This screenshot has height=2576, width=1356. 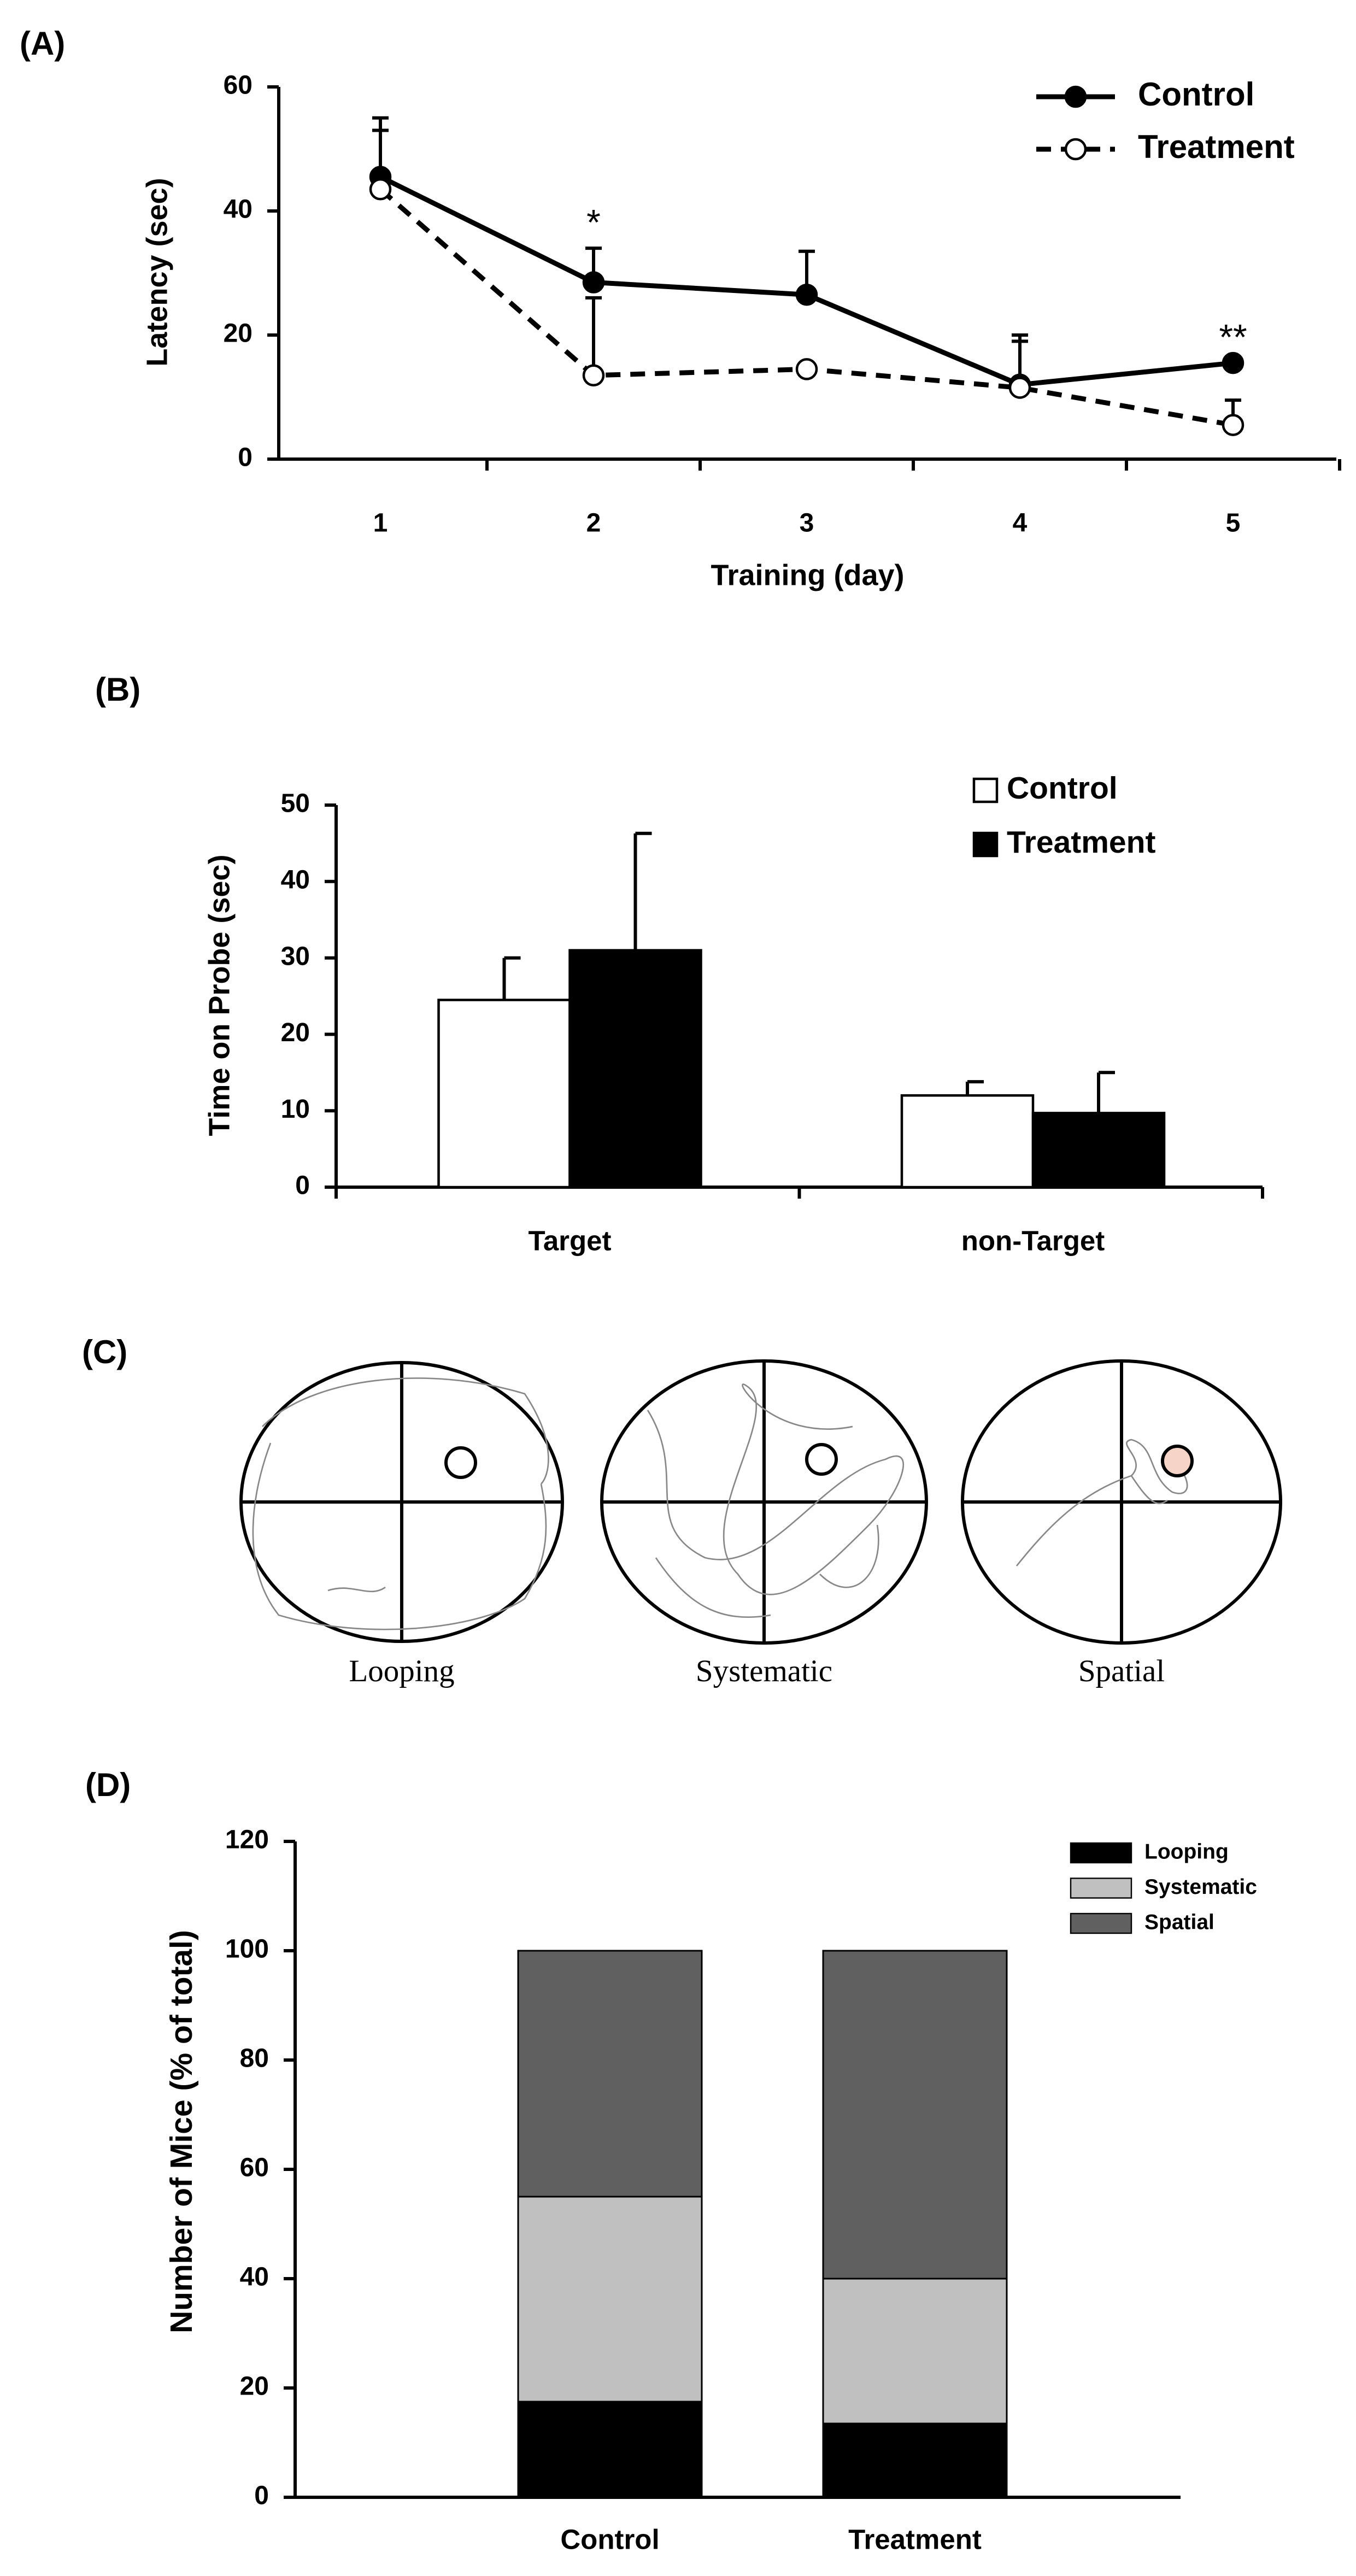 What do you see at coordinates (807, 523) in the screenshot?
I see `x-tick-label: 3` at bounding box center [807, 523].